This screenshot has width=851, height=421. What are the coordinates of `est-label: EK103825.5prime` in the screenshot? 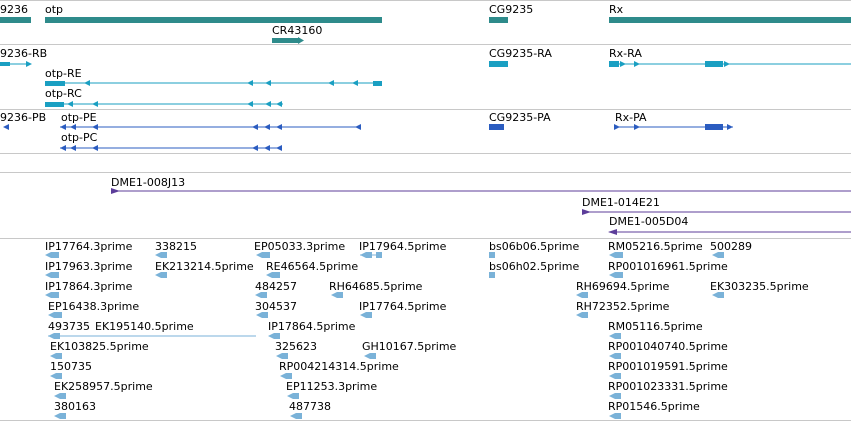 It's located at (99, 346).